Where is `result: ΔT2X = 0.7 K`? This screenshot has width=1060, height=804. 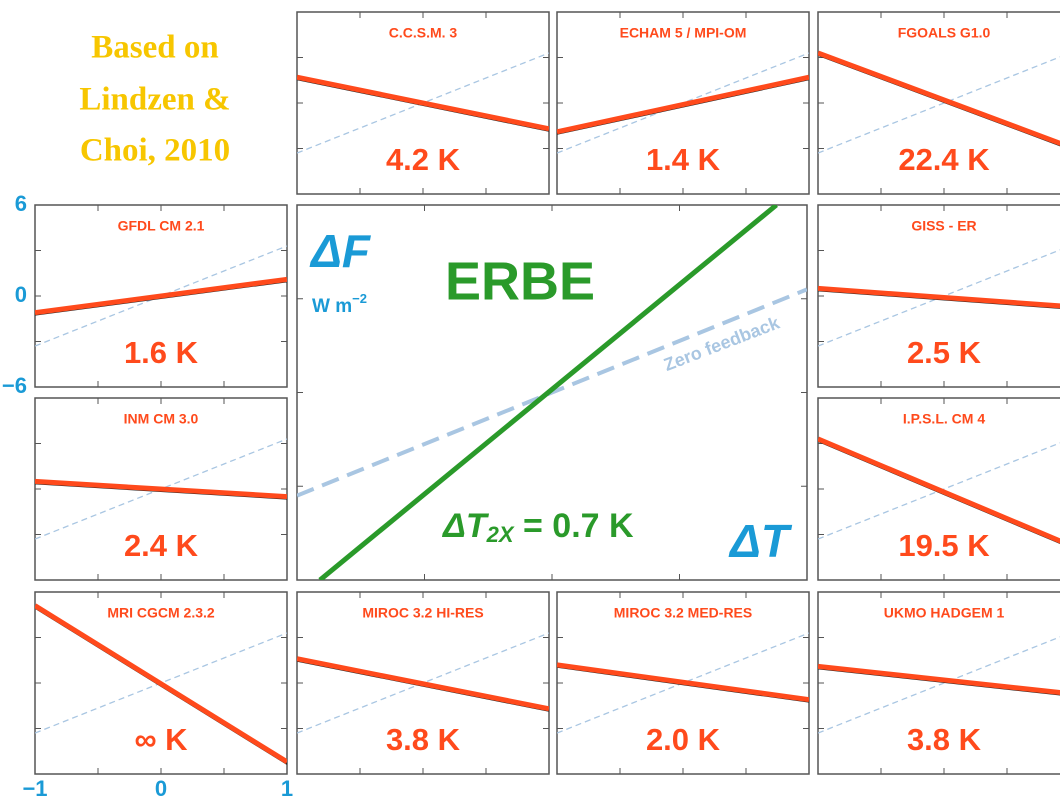
result: ΔT2X = 0.7 K is located at coordinates (537, 527).